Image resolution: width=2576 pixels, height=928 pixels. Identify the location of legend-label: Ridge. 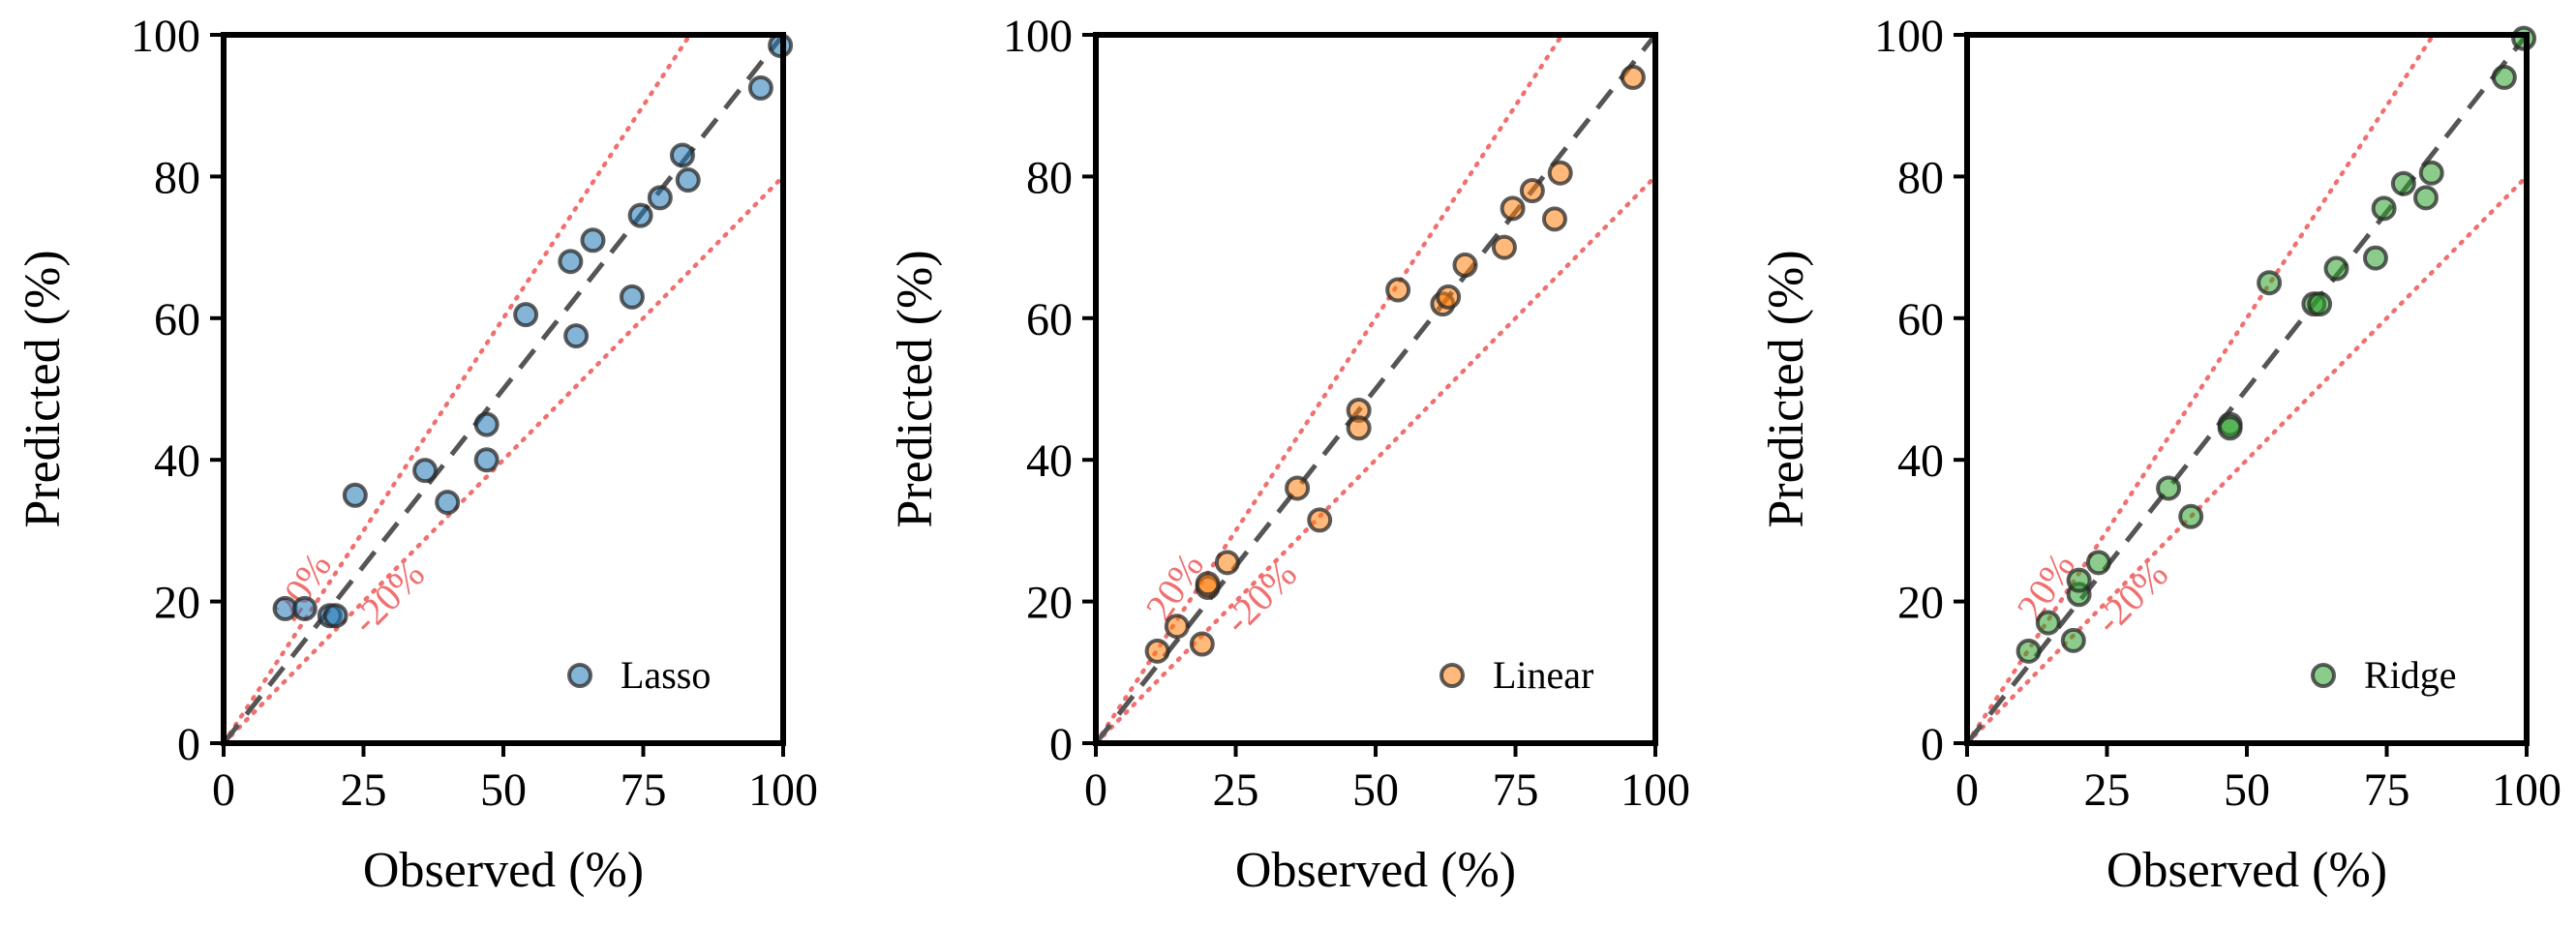
(2410, 675).